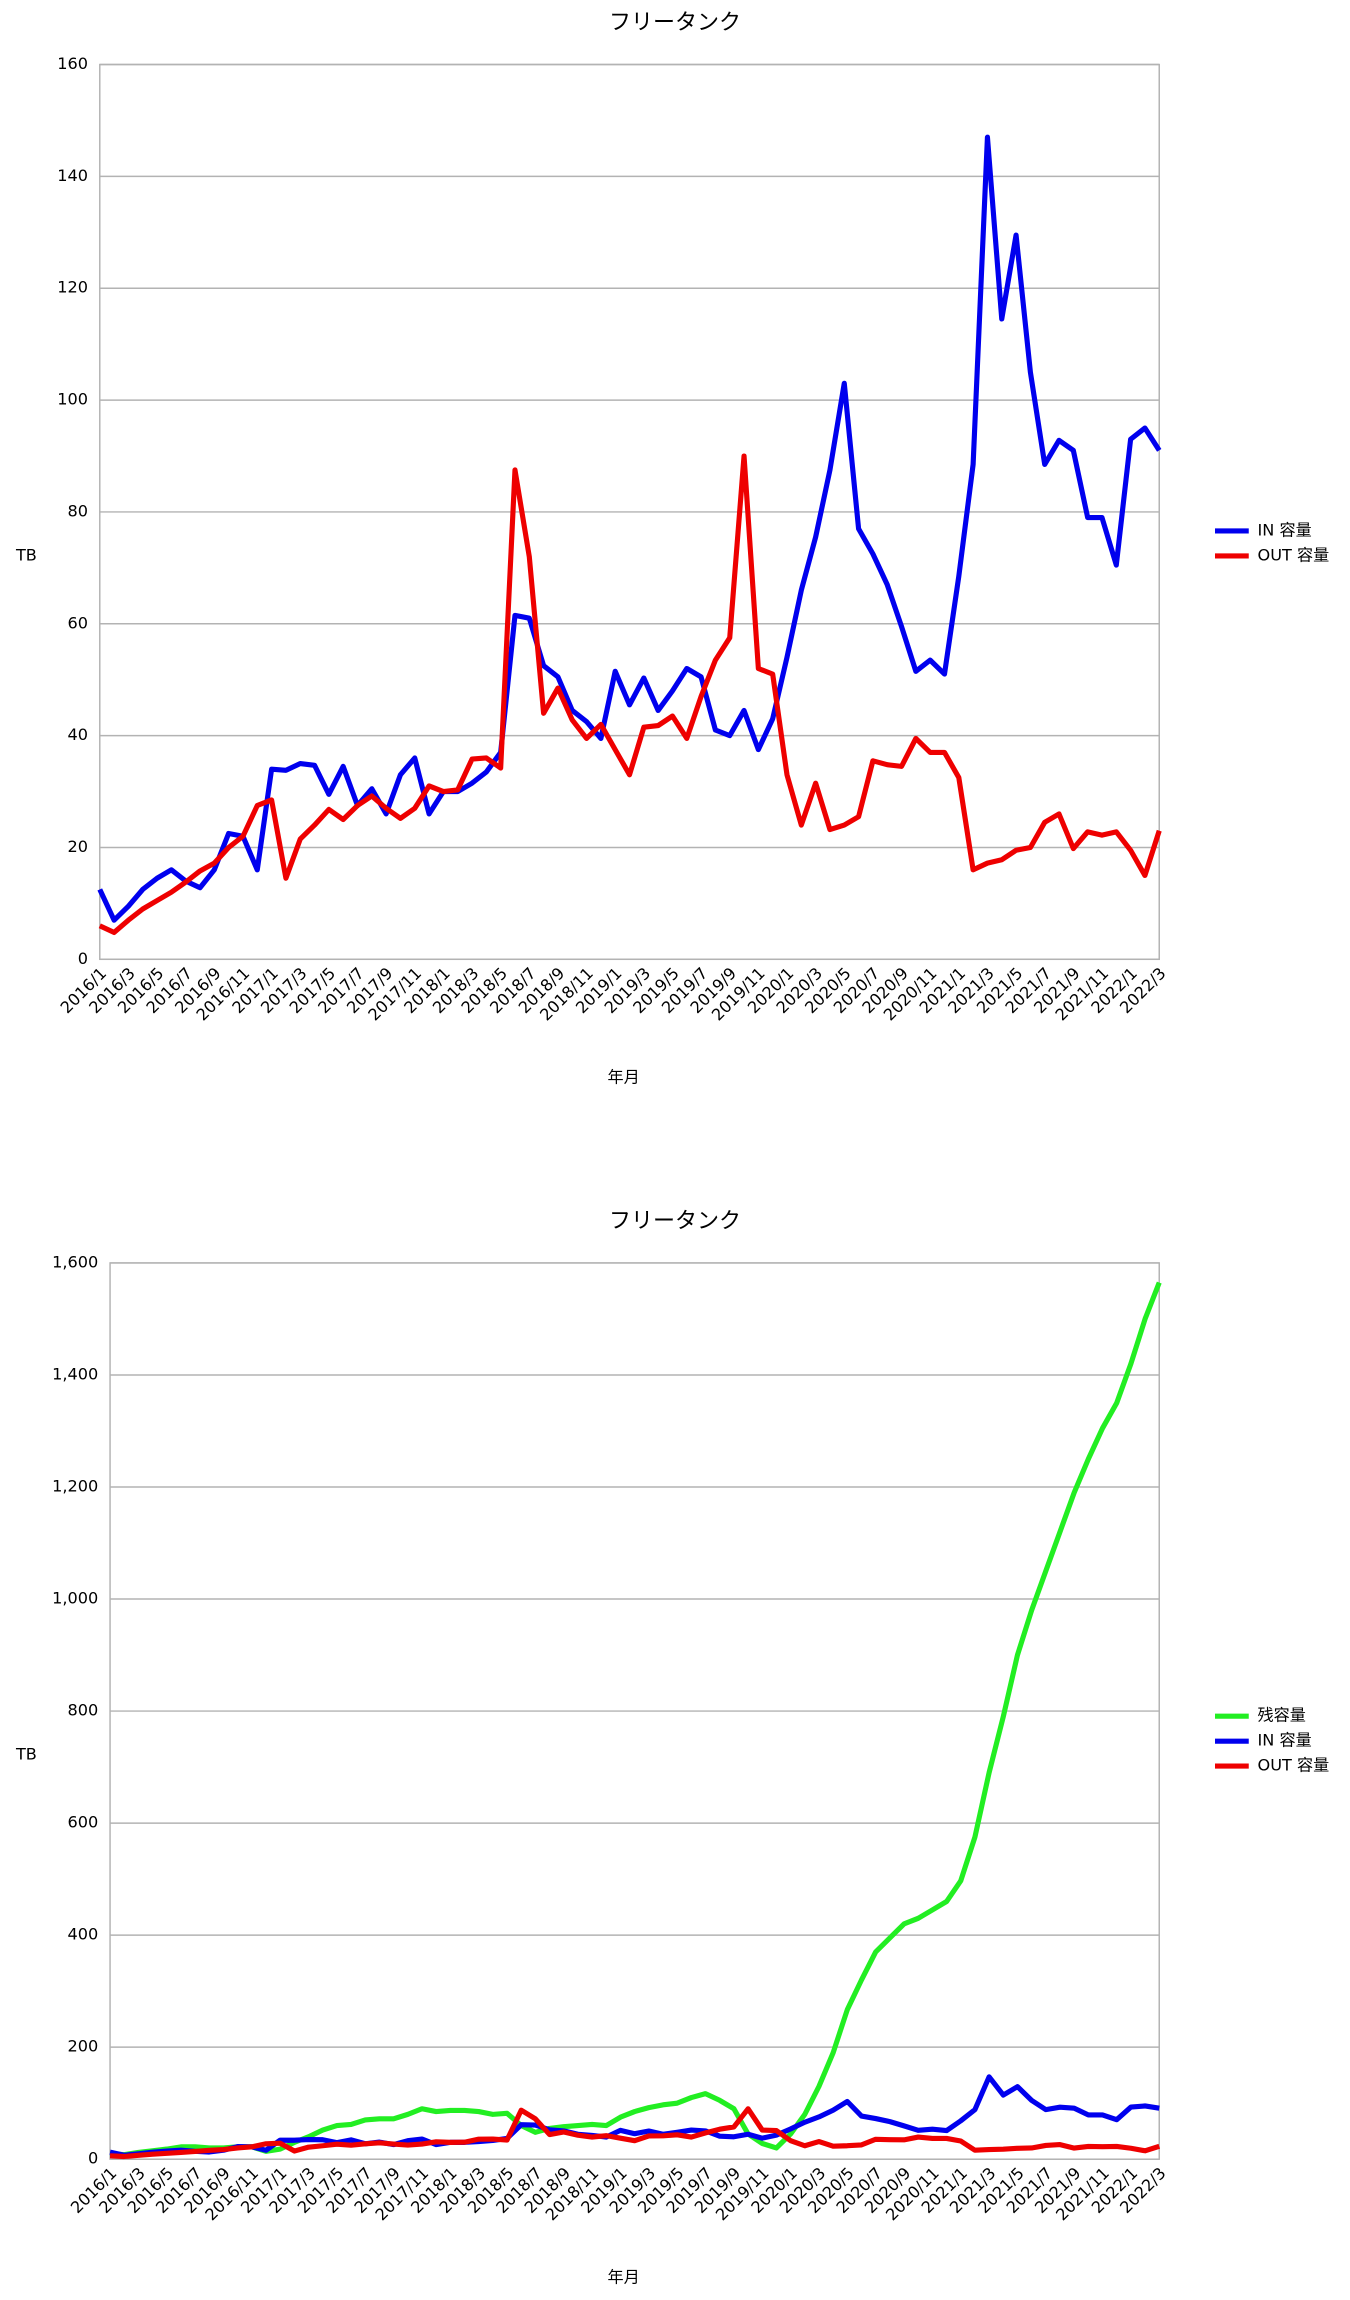 This screenshot has height=2300, width=1350. Describe the element at coordinates (1282, 1715) in the screenshot. I see `legend-label: 残容量` at that location.